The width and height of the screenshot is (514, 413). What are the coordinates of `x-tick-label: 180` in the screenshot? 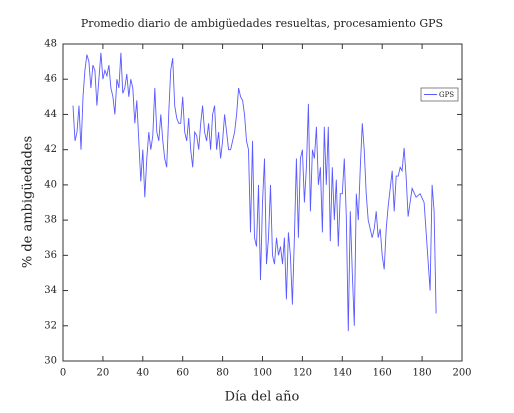 It's located at (422, 373).